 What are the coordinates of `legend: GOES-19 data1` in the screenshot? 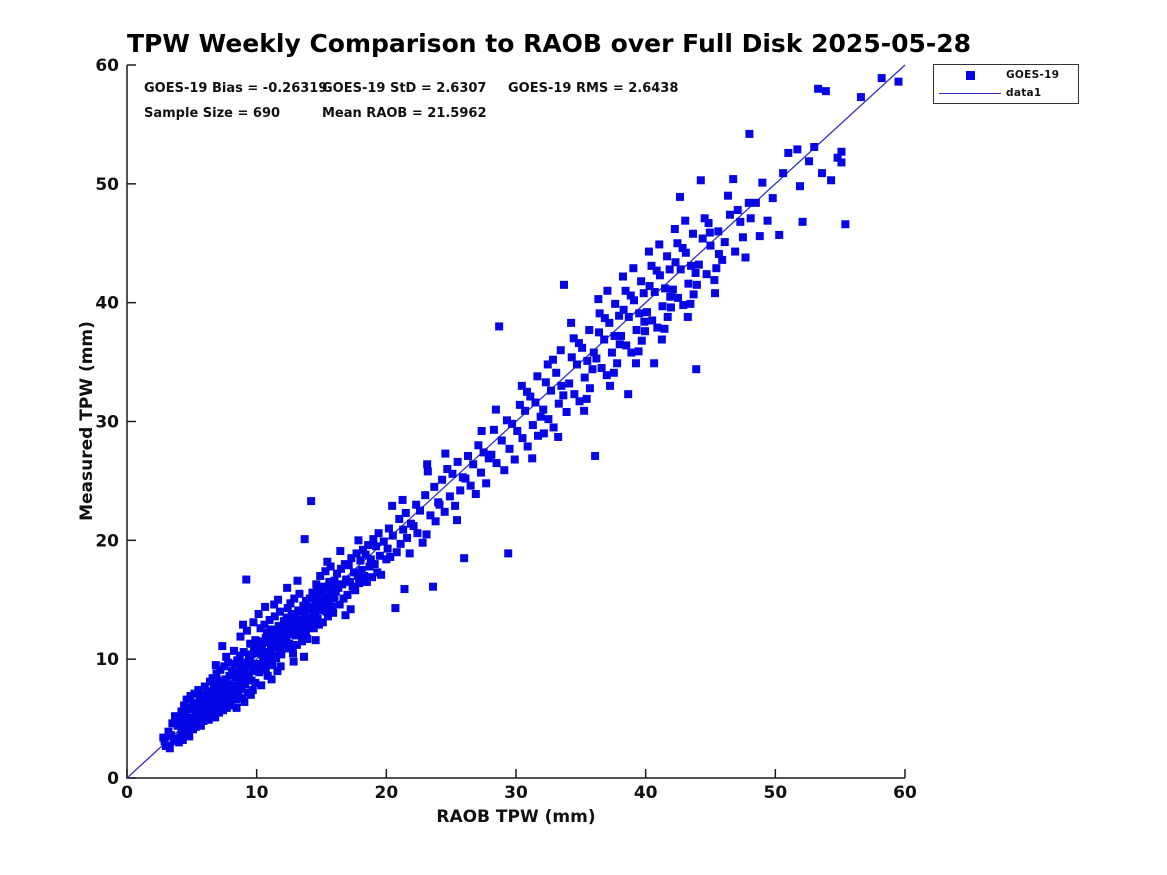 It's located at (1006, 84).